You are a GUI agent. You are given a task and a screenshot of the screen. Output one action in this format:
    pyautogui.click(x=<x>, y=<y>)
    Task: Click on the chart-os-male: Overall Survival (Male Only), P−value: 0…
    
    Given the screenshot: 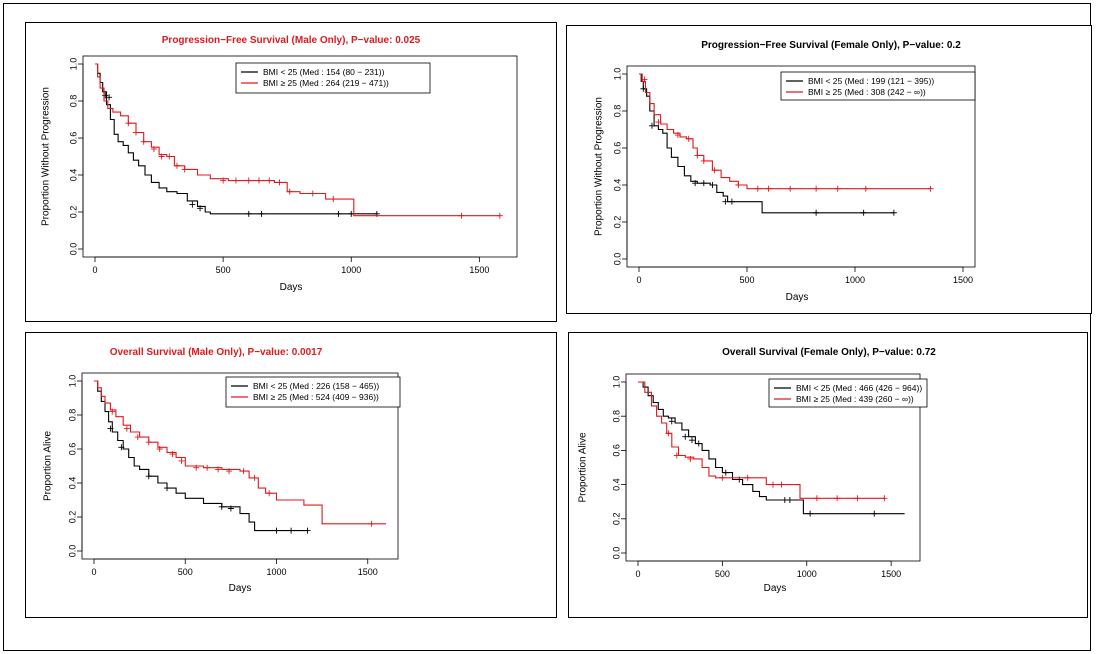 What is the action you would take?
    pyautogui.click(x=222, y=470)
    